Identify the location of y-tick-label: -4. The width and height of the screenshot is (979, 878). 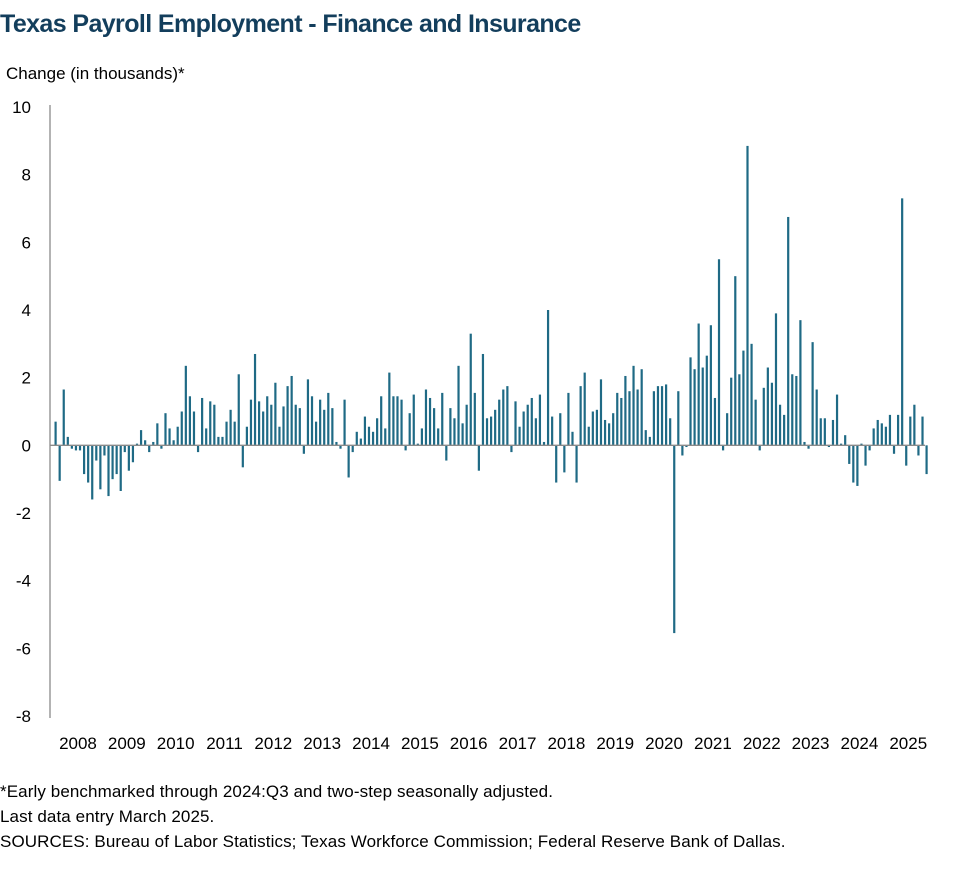
(23, 581).